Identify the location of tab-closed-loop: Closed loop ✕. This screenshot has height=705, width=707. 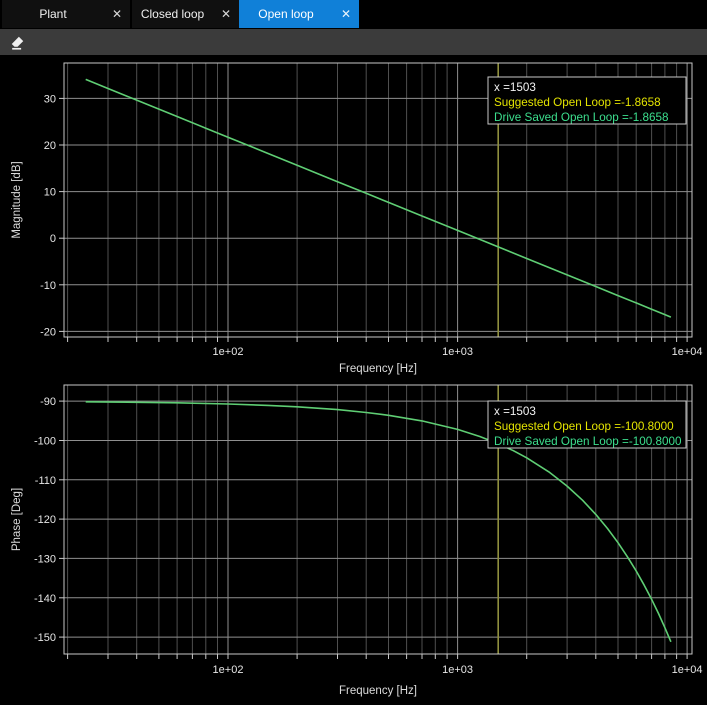
(185, 14).